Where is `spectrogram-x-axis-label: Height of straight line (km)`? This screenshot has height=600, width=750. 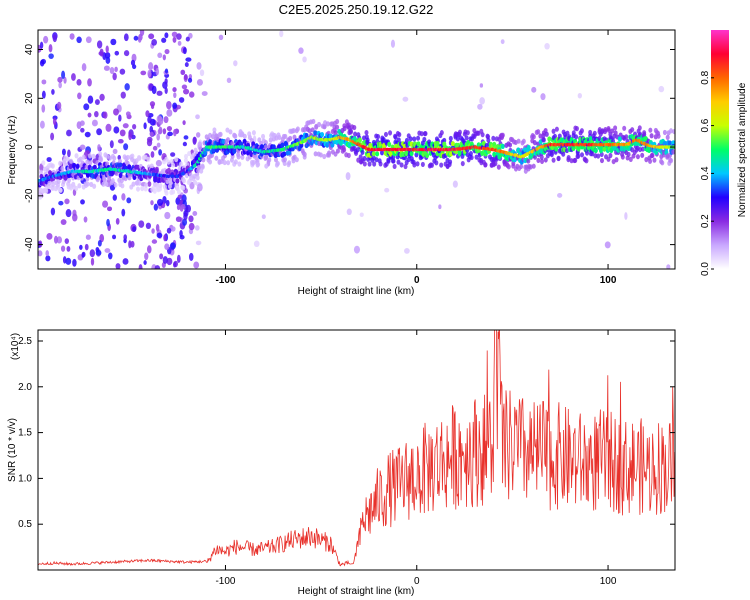 spectrogram-x-axis-label: Height of straight line (km) is located at coordinates (356, 291).